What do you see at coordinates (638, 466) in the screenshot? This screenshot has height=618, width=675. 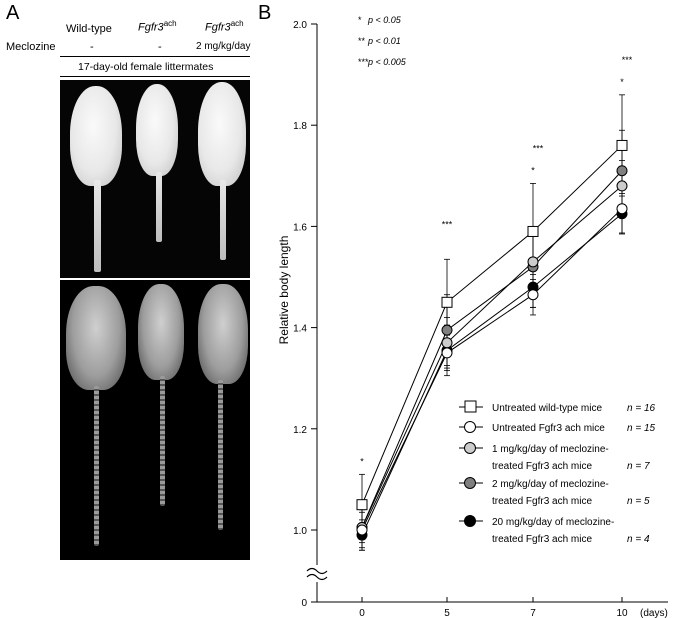 I see `legend-n: n = 7` at bounding box center [638, 466].